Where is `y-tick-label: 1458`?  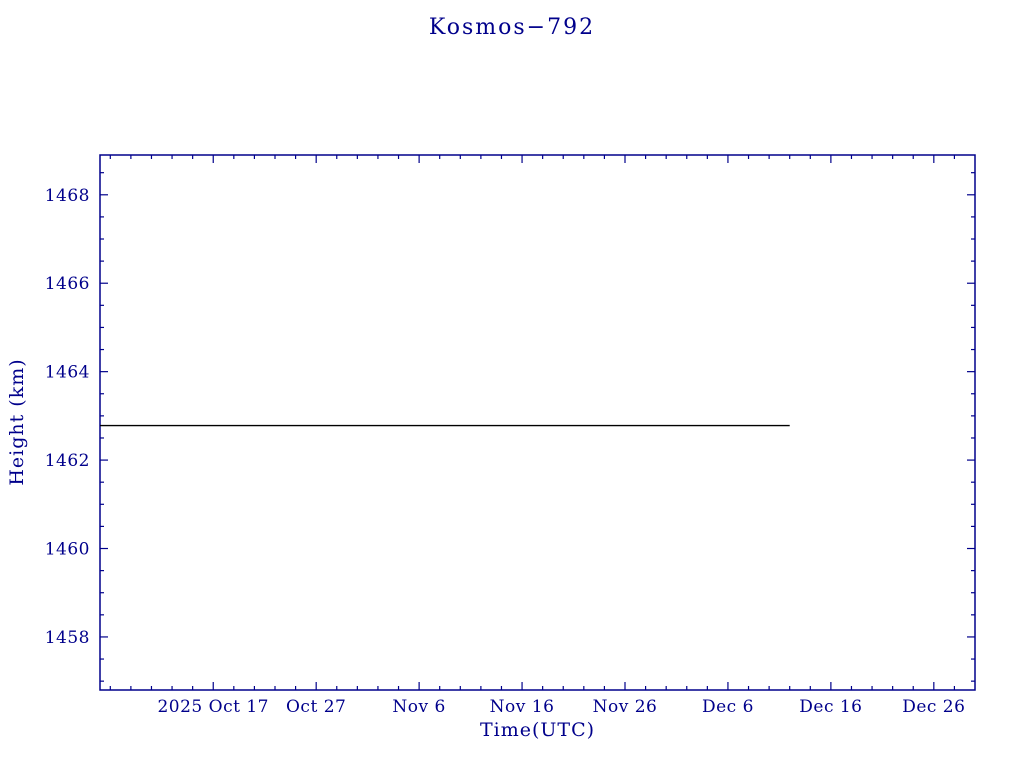
y-tick-label: 1458 is located at coordinates (67, 638).